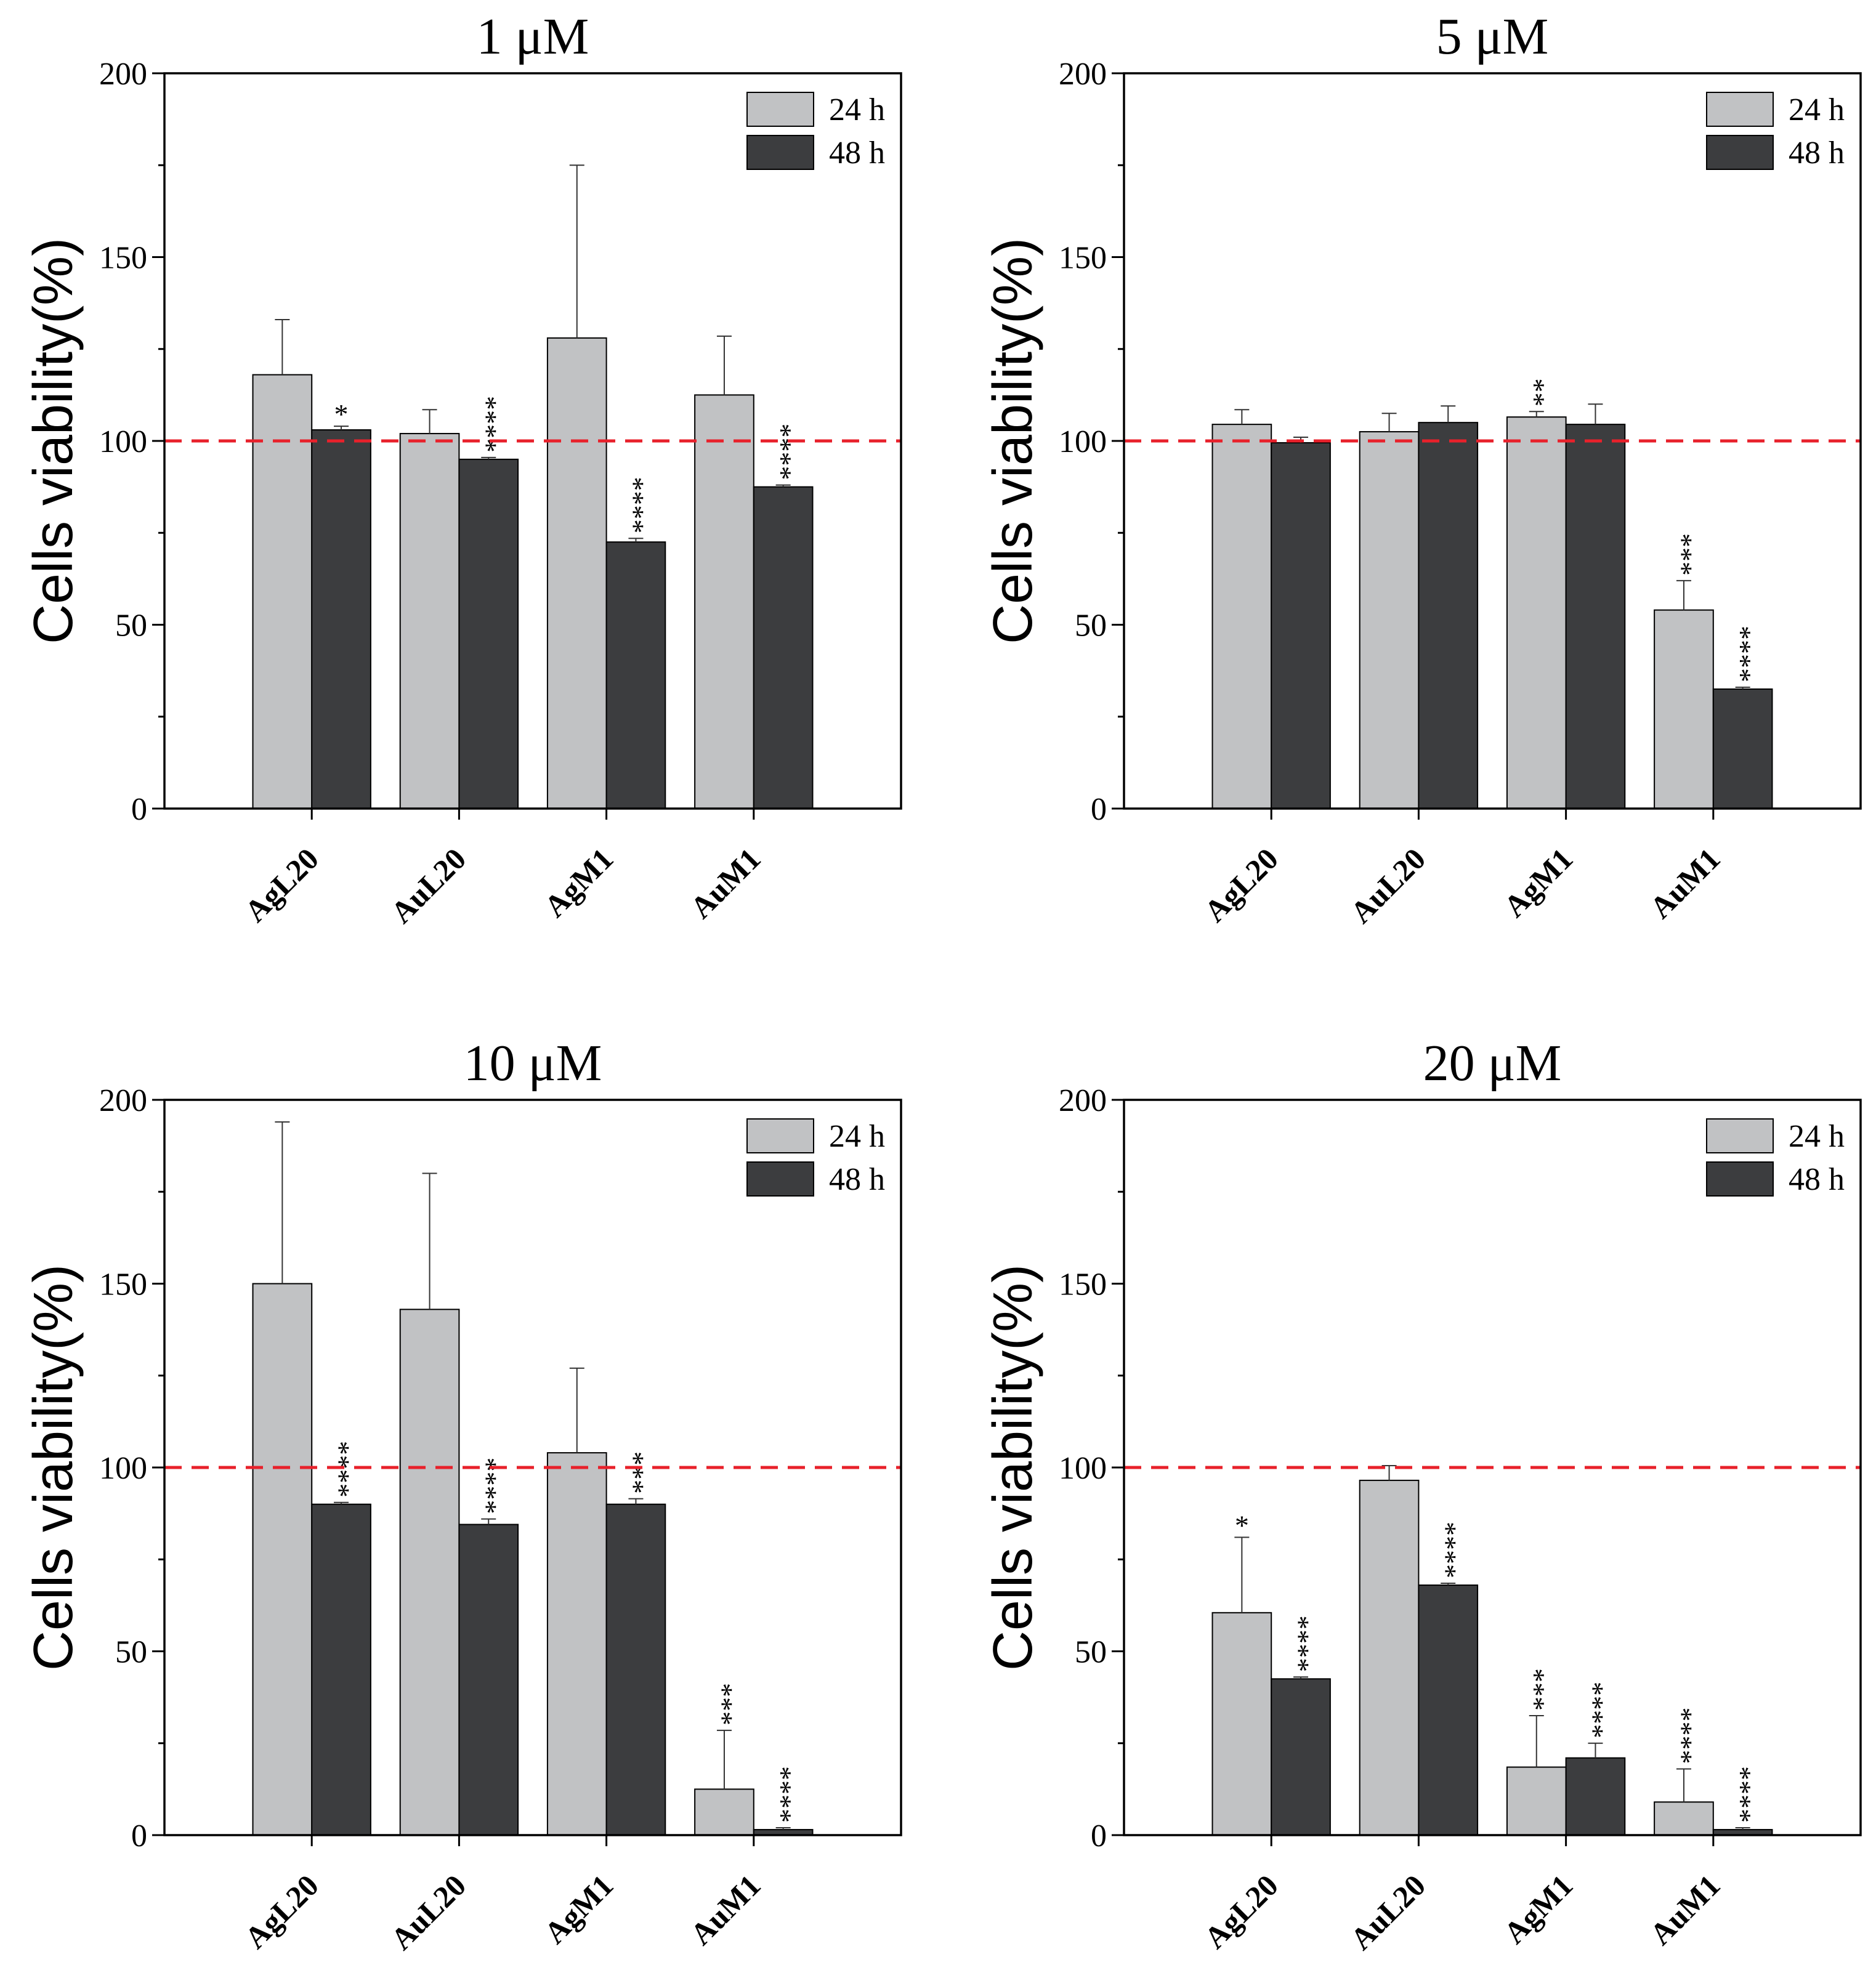 Image resolution: width=1876 pixels, height=1986 pixels. What do you see at coordinates (1492, 1063) in the screenshot?
I see `chart-title: 20 μM` at bounding box center [1492, 1063].